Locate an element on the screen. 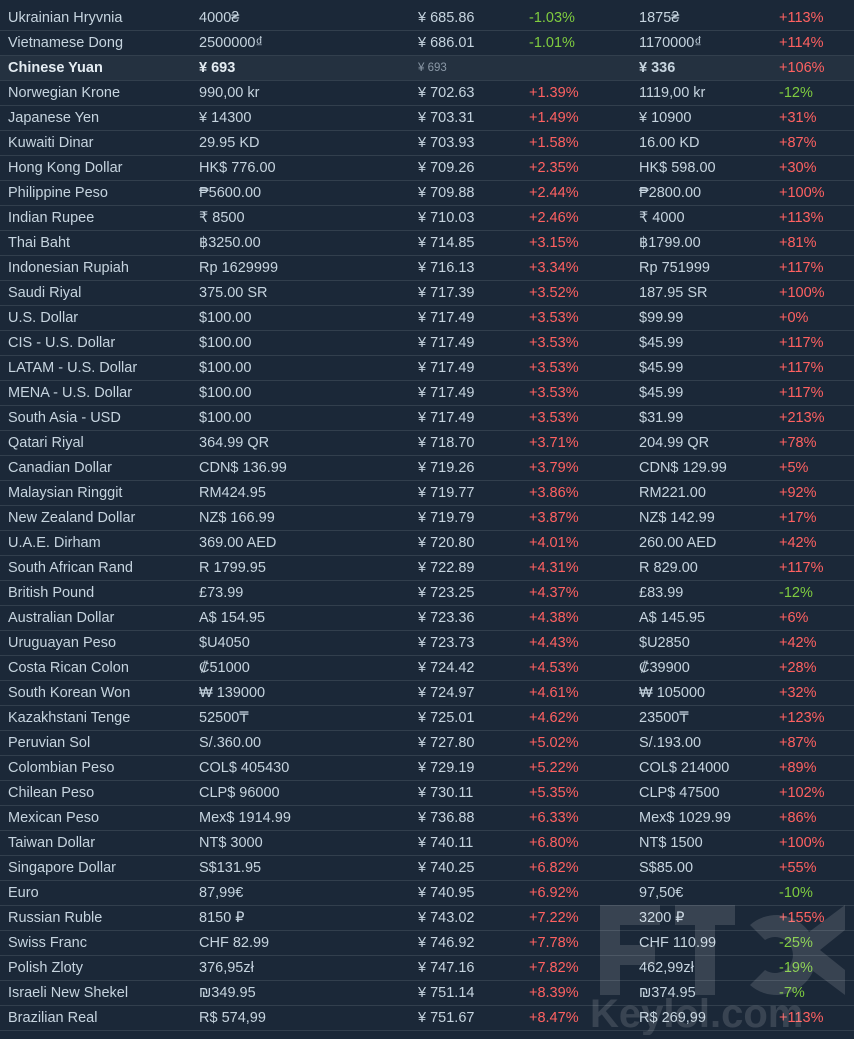  currency-name: New Zealand Dollar is located at coordinates (72, 518).